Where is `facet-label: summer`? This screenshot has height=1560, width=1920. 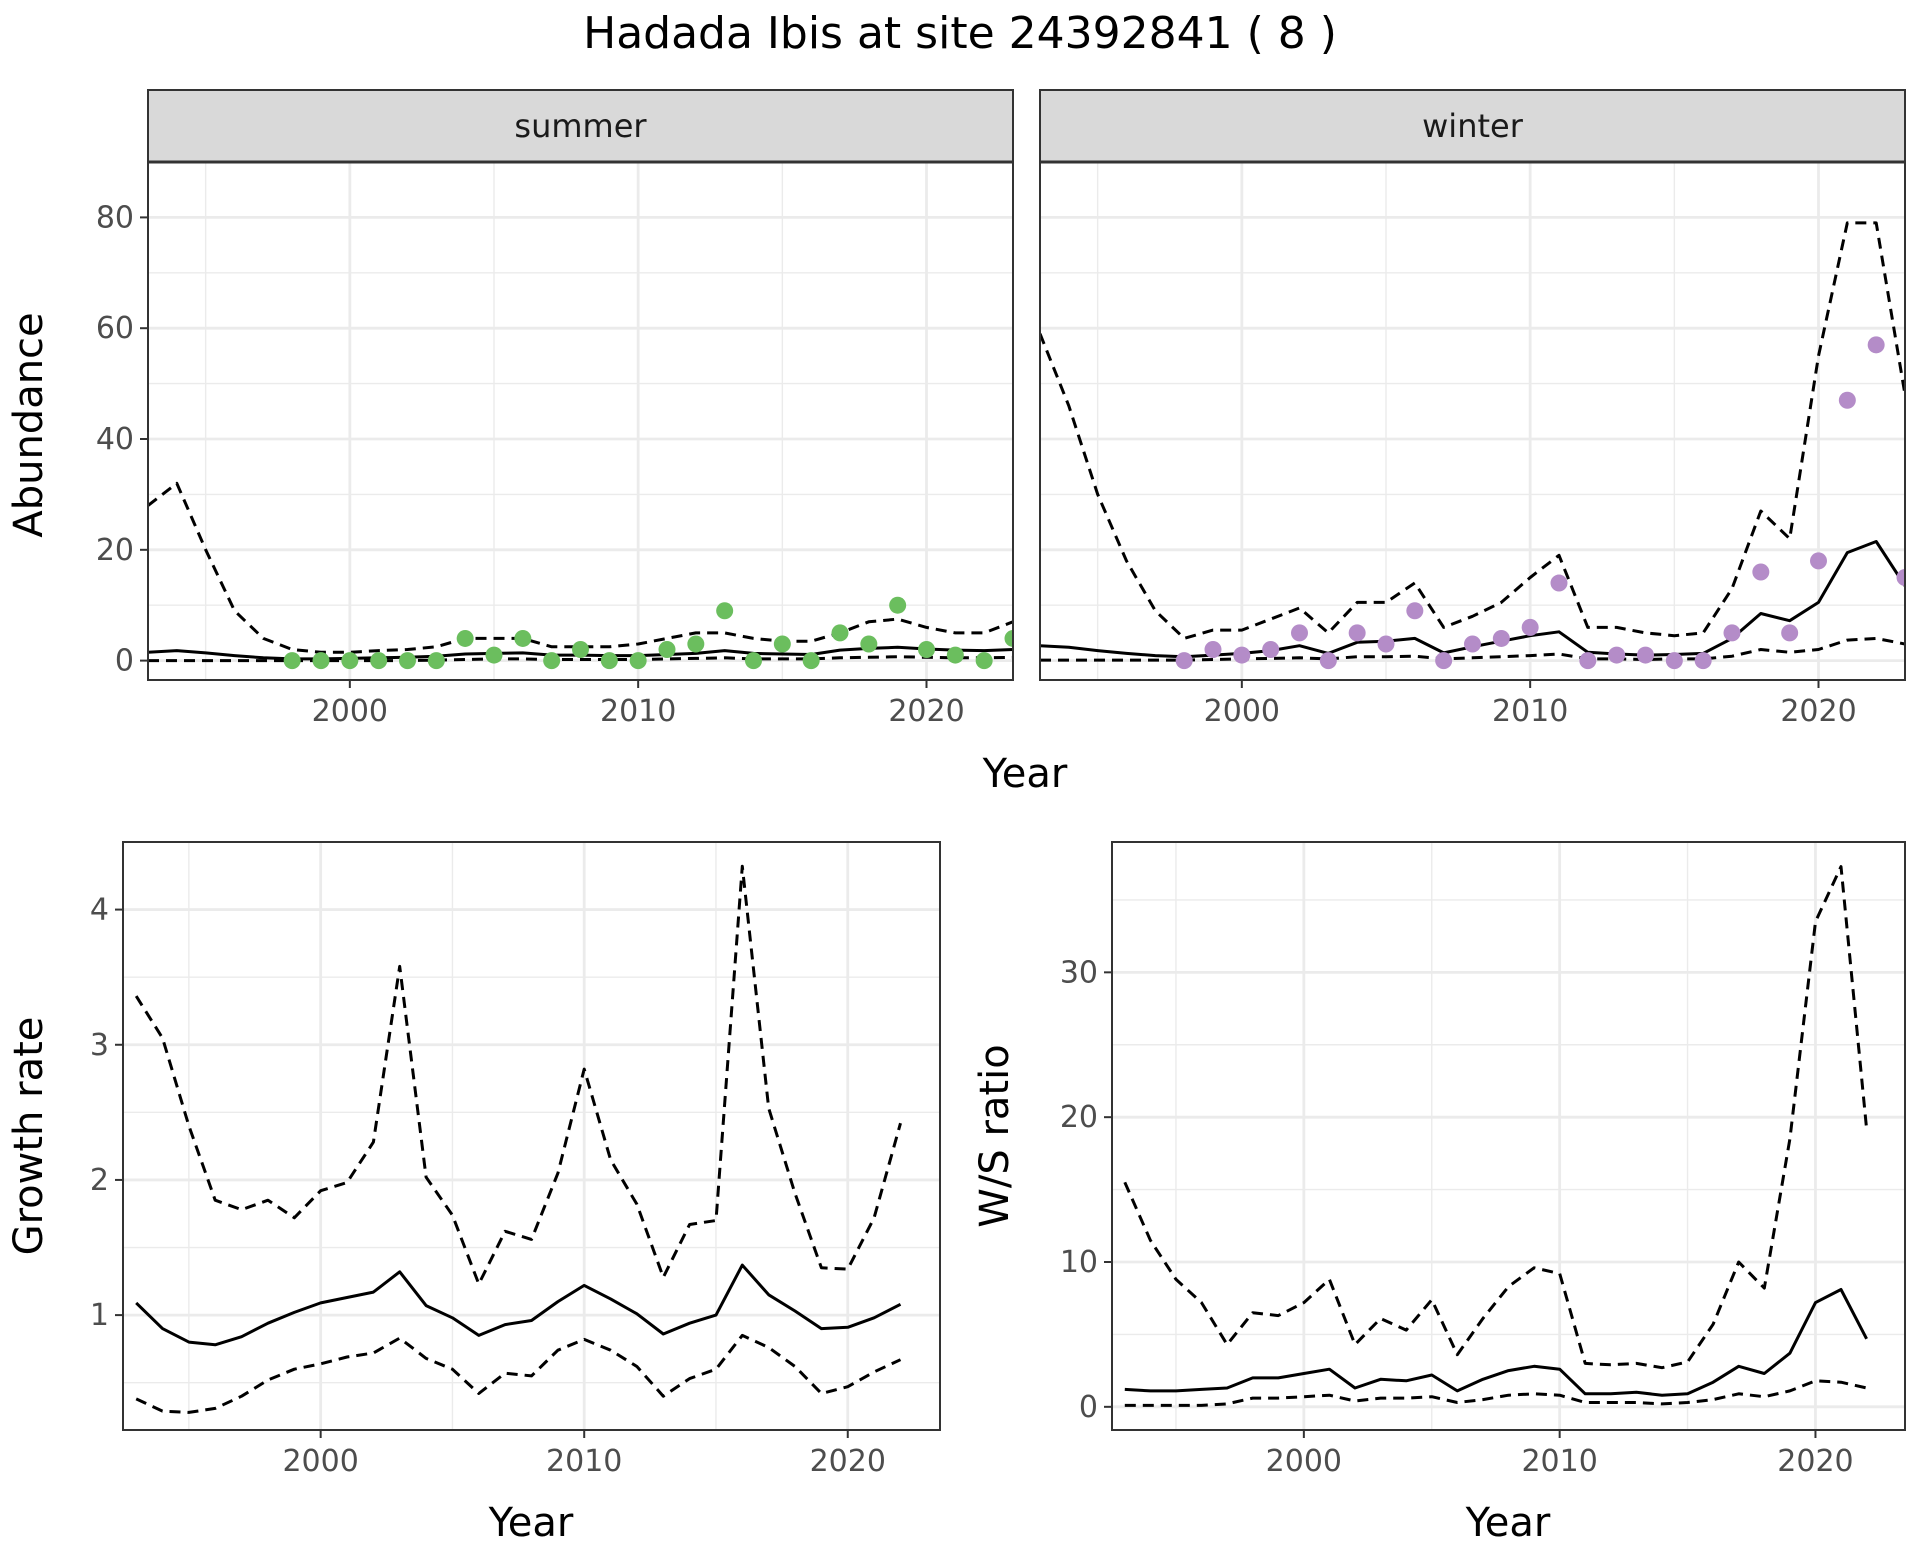 facet-label: summer is located at coordinates (580, 126).